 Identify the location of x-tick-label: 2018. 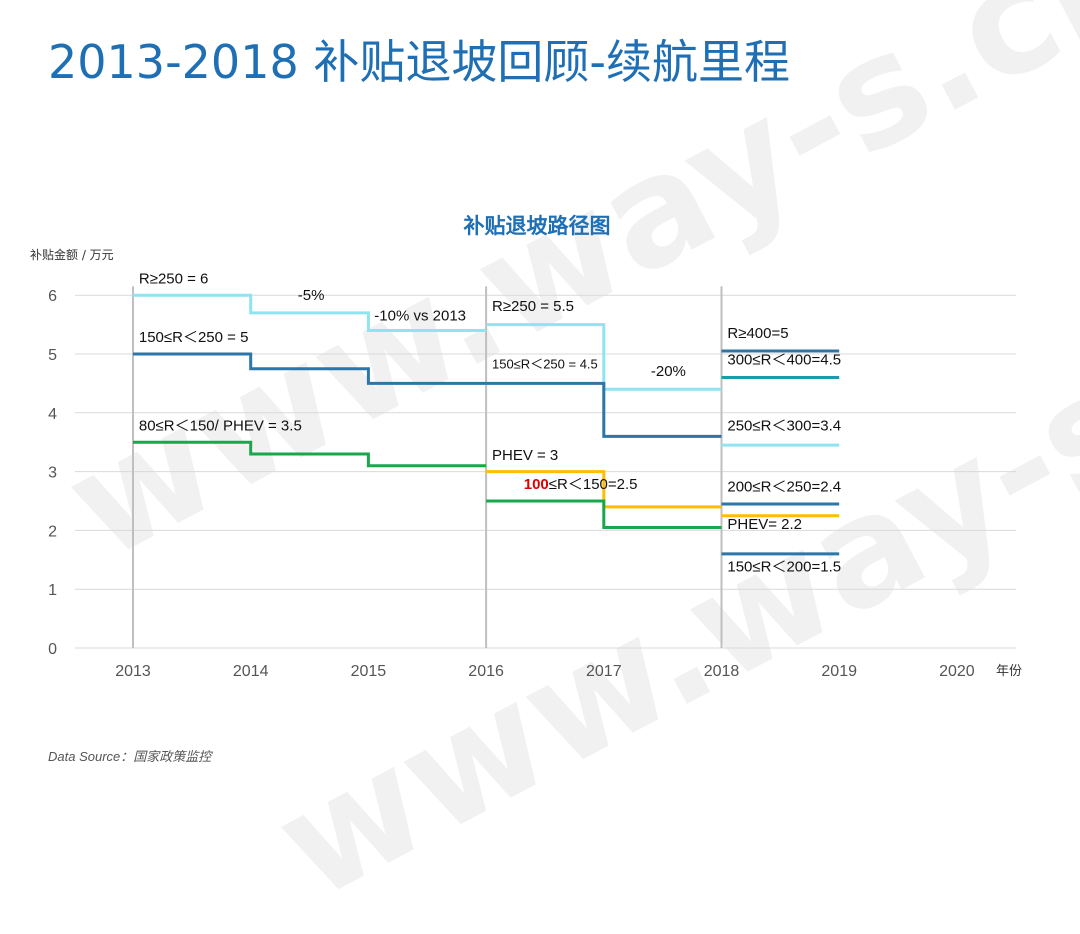
(722, 671).